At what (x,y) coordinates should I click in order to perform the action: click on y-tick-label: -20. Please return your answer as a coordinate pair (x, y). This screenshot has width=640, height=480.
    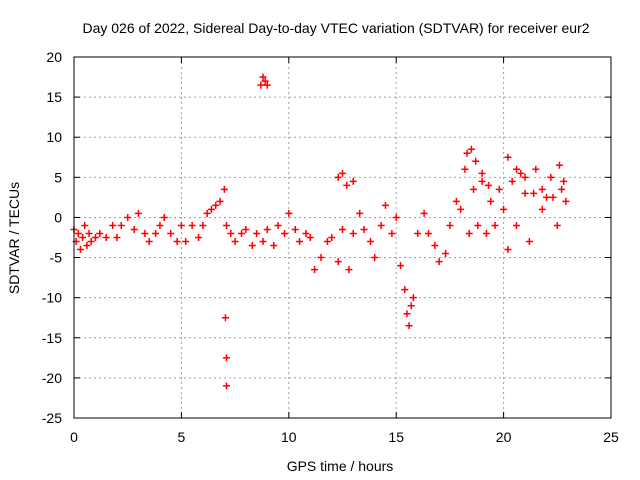
    Looking at the image, I should click on (52, 378).